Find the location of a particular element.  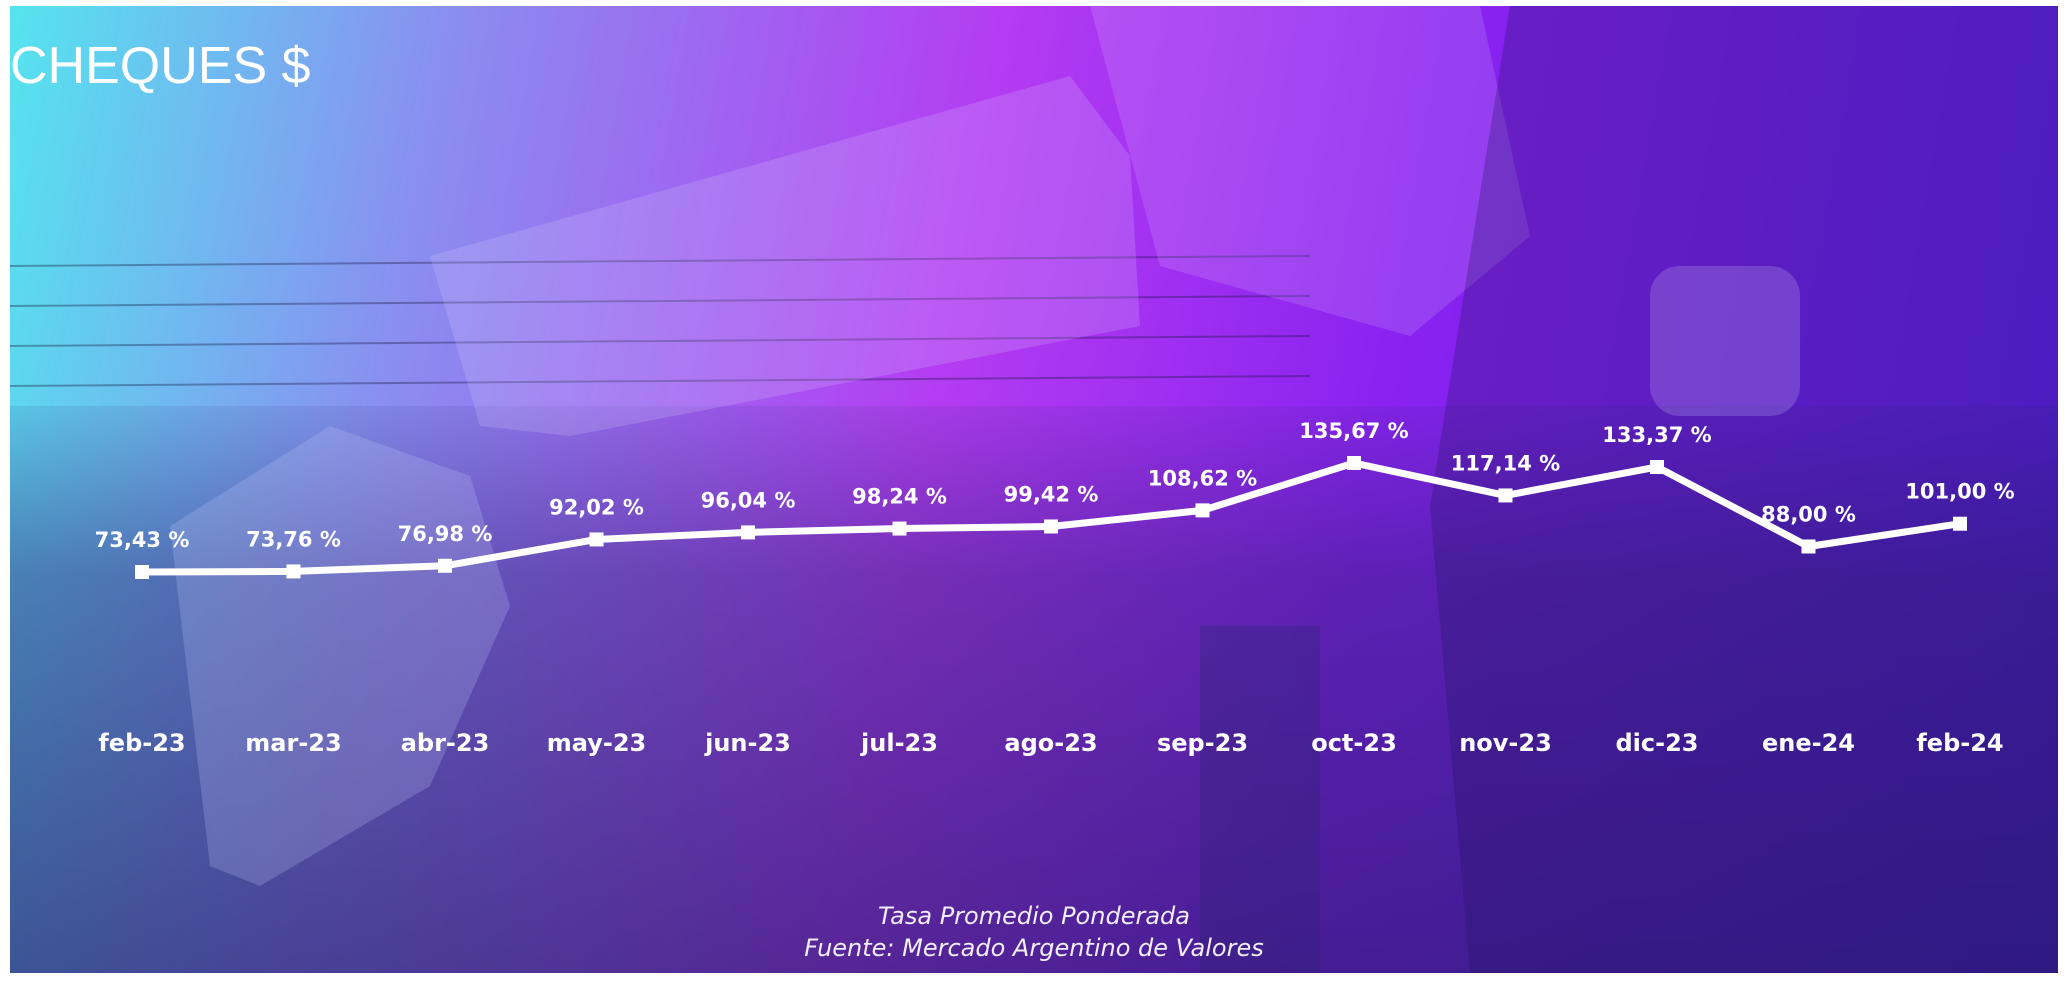

series-line is located at coordinates (1051, 517).